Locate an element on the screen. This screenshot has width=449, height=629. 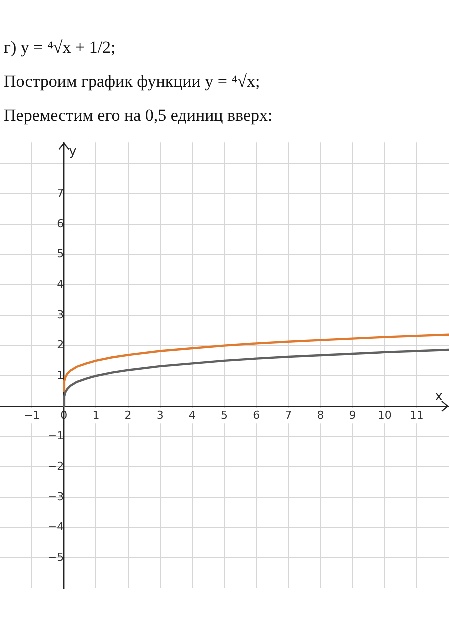
y-tick-label: 6 is located at coordinates (60, 223).